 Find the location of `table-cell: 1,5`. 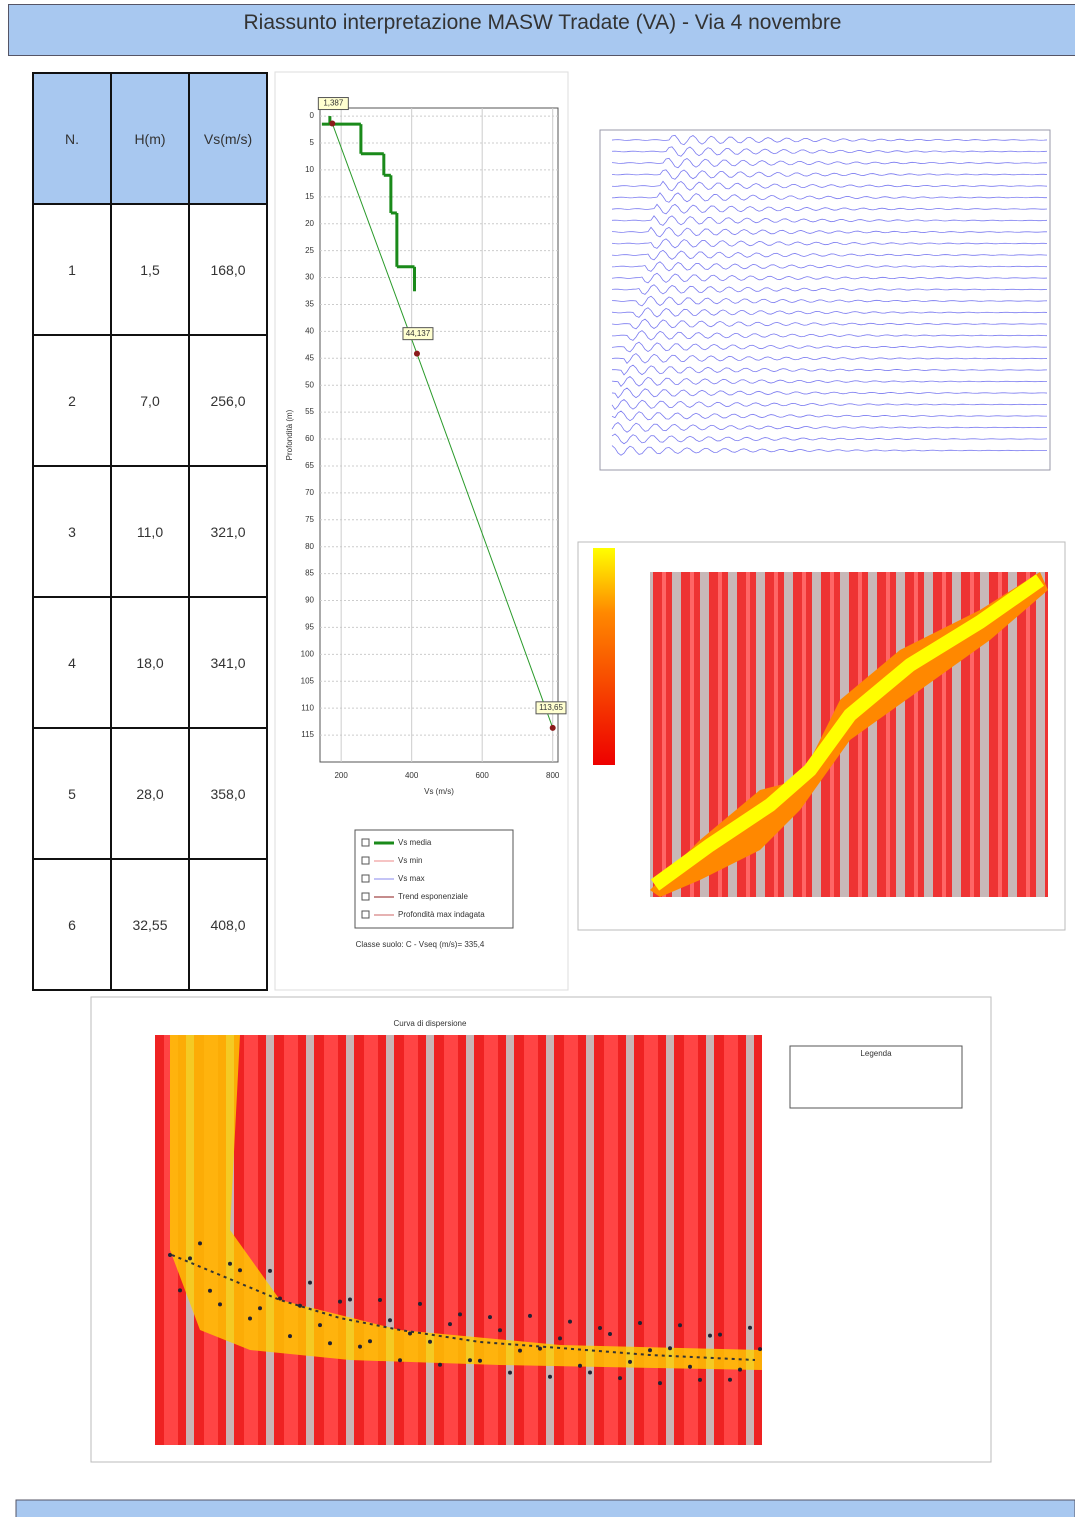

table-cell: 1,5 is located at coordinates (150, 269).